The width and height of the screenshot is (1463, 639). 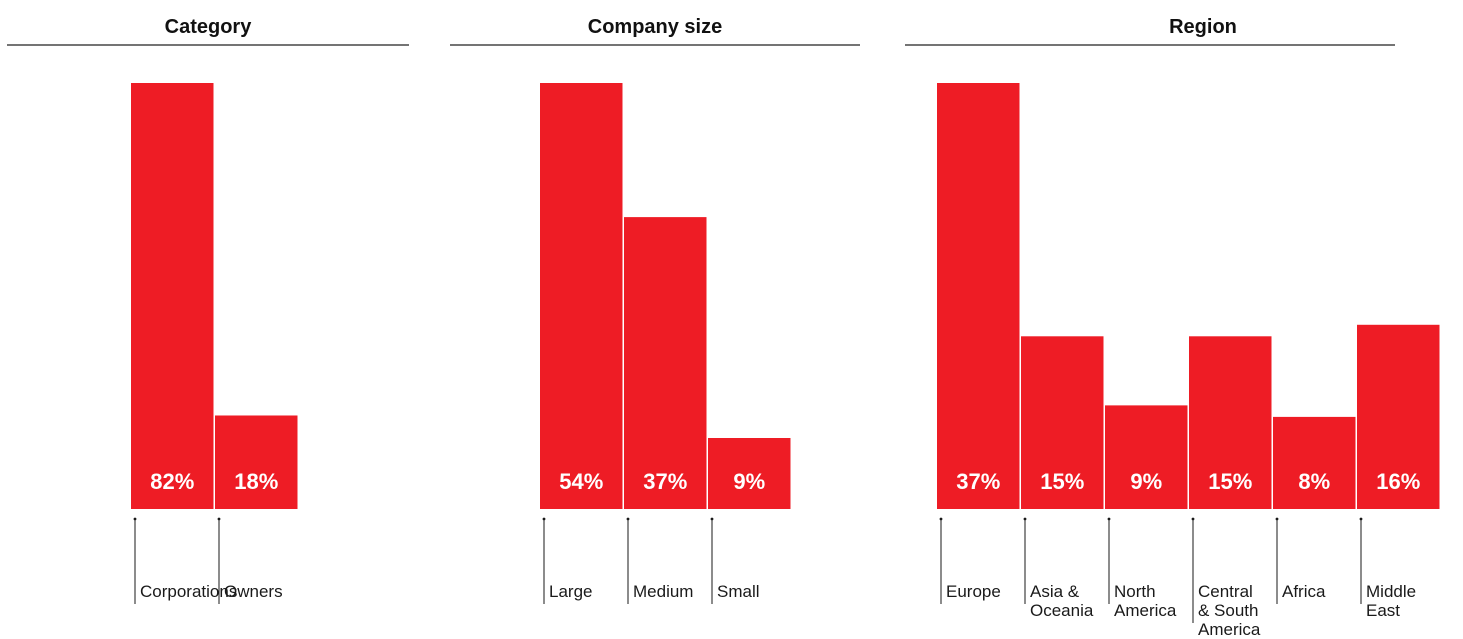 I want to click on bar-value-label: 82%, so click(x=172, y=481).